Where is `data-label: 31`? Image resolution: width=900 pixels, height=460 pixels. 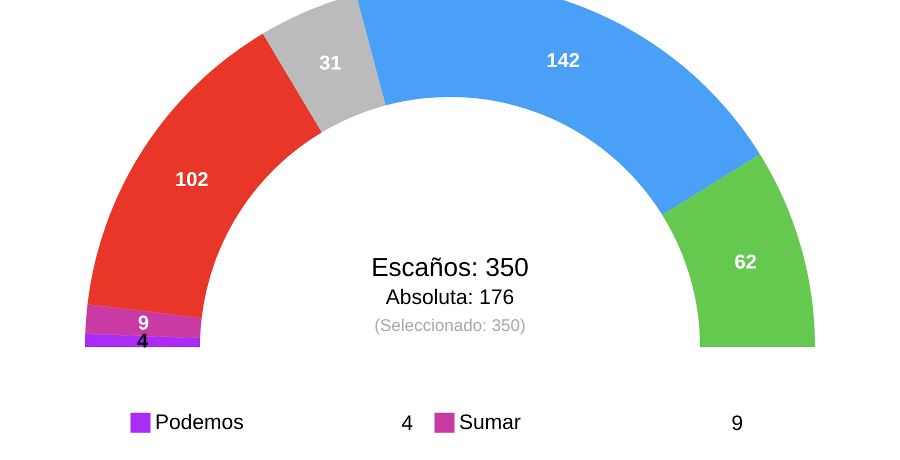
data-label: 31 is located at coordinates (330, 63).